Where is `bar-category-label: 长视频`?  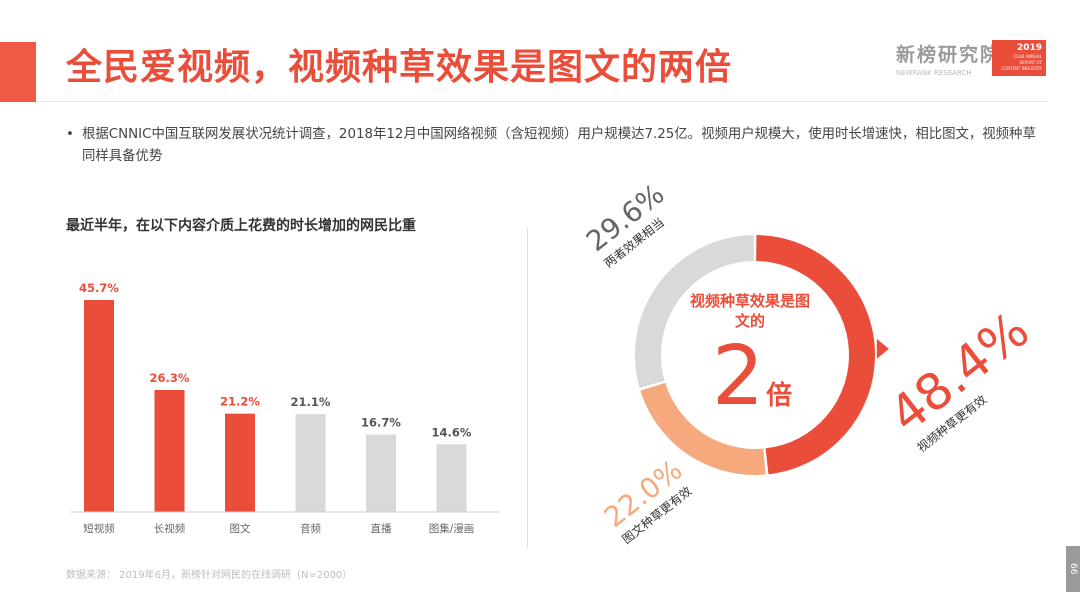
bar-category-label: 长视频 is located at coordinates (170, 528).